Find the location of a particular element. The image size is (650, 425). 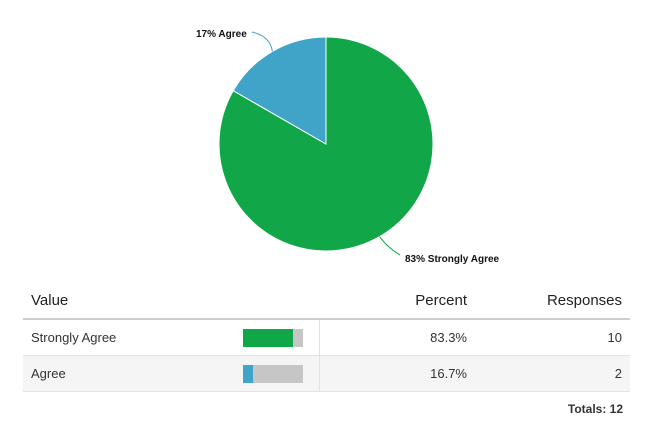

row-percent: 16.7% is located at coordinates (397, 373).